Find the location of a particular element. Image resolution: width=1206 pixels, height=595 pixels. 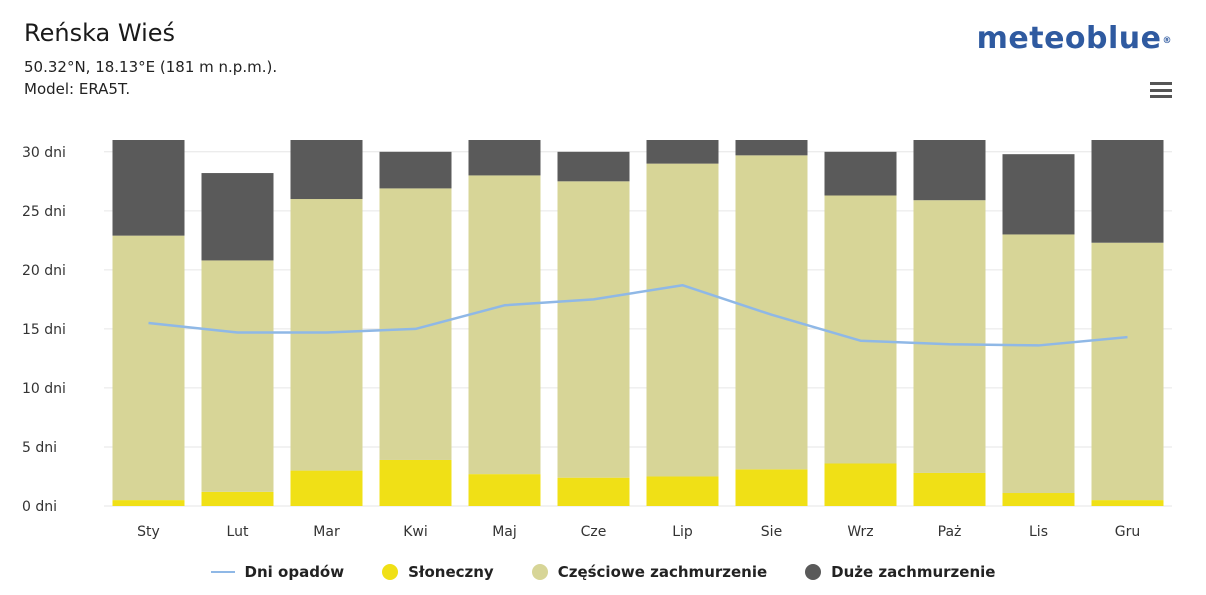

x-tick-label: Mar is located at coordinates (326, 532).